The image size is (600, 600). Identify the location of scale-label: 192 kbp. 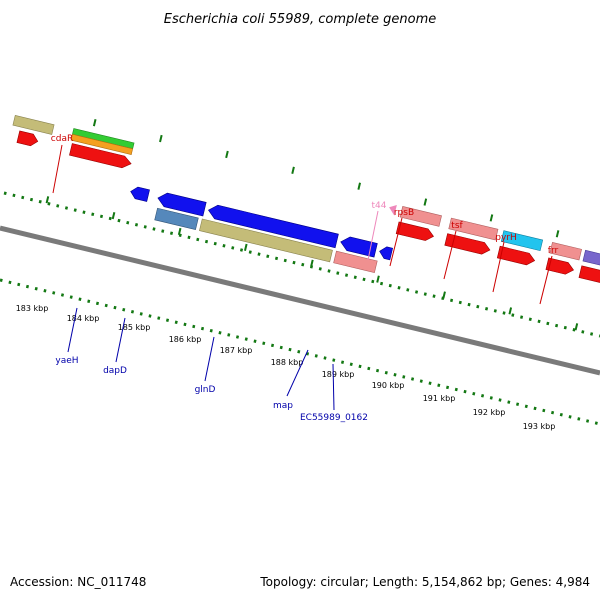
(489, 412).